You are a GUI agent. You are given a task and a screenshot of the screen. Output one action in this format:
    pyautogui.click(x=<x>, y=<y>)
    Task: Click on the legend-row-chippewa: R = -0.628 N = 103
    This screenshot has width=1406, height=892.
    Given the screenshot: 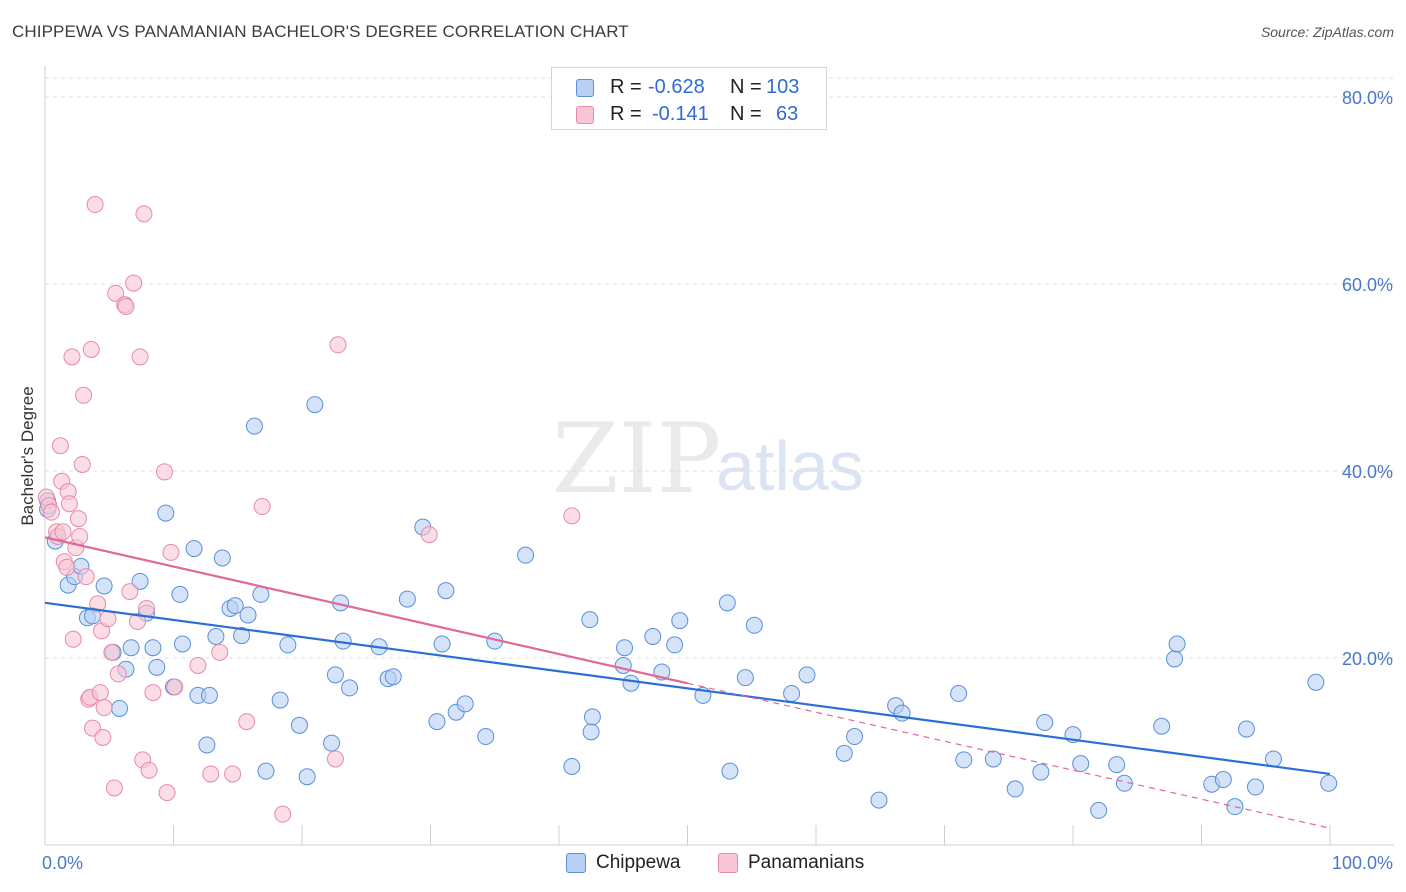 What is the action you would take?
    pyautogui.click(x=689, y=87)
    